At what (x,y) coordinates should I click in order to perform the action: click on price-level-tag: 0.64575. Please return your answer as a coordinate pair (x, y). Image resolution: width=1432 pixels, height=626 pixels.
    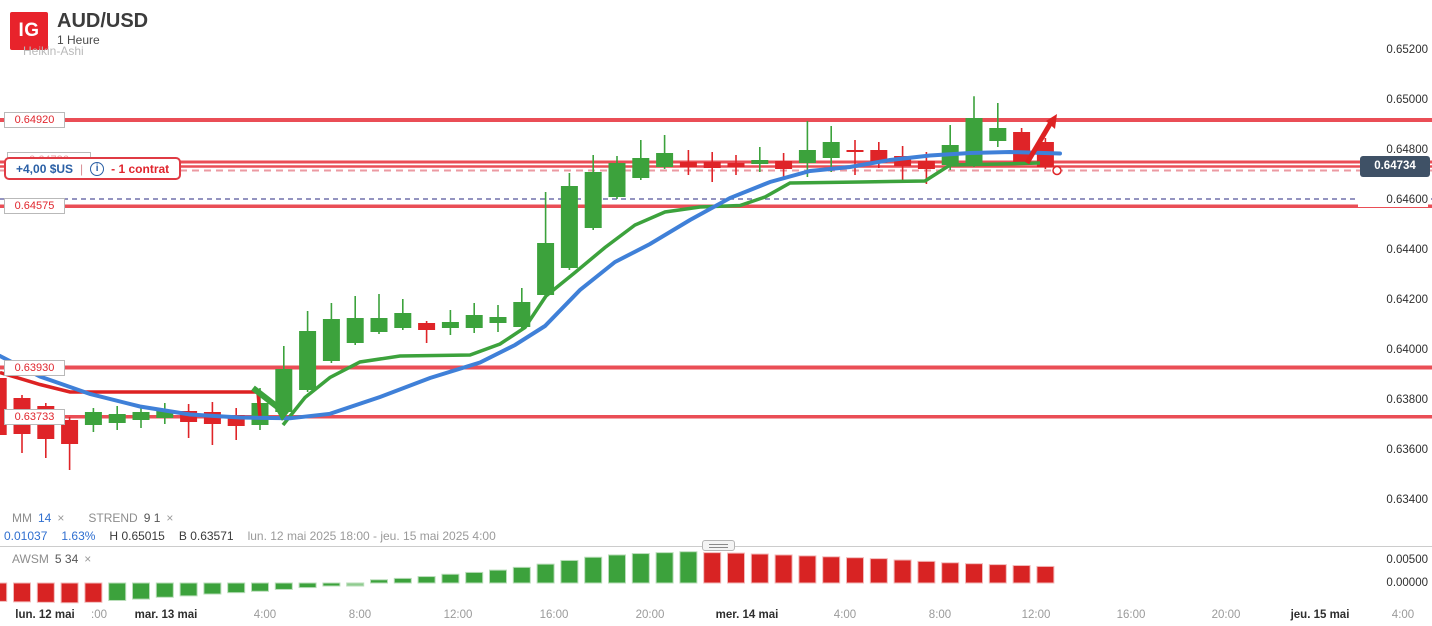
    Looking at the image, I should click on (34, 206).